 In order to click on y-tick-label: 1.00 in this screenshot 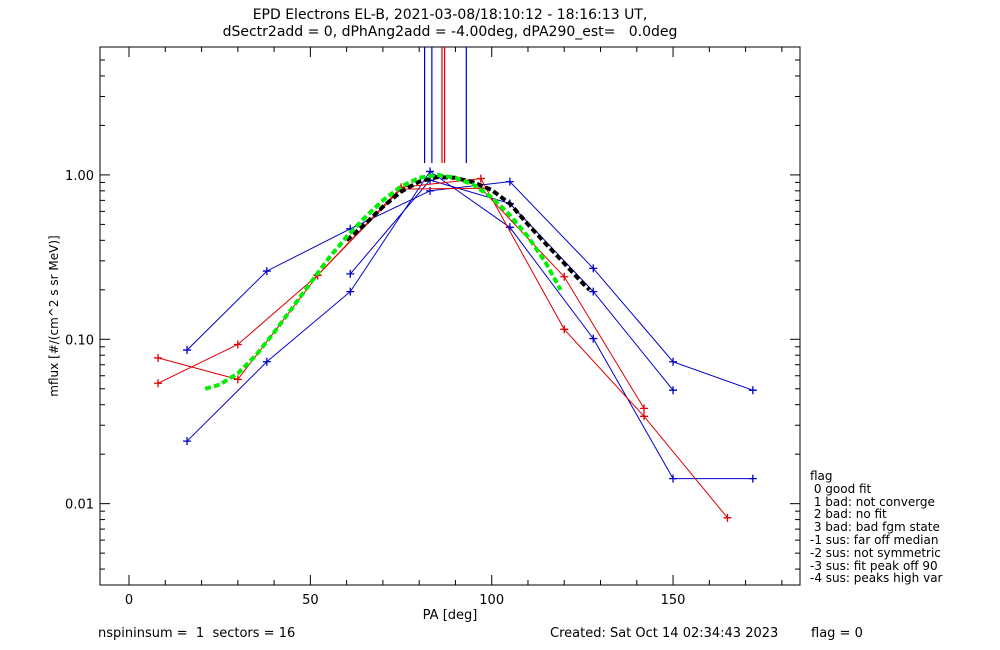, I will do `click(79, 176)`.